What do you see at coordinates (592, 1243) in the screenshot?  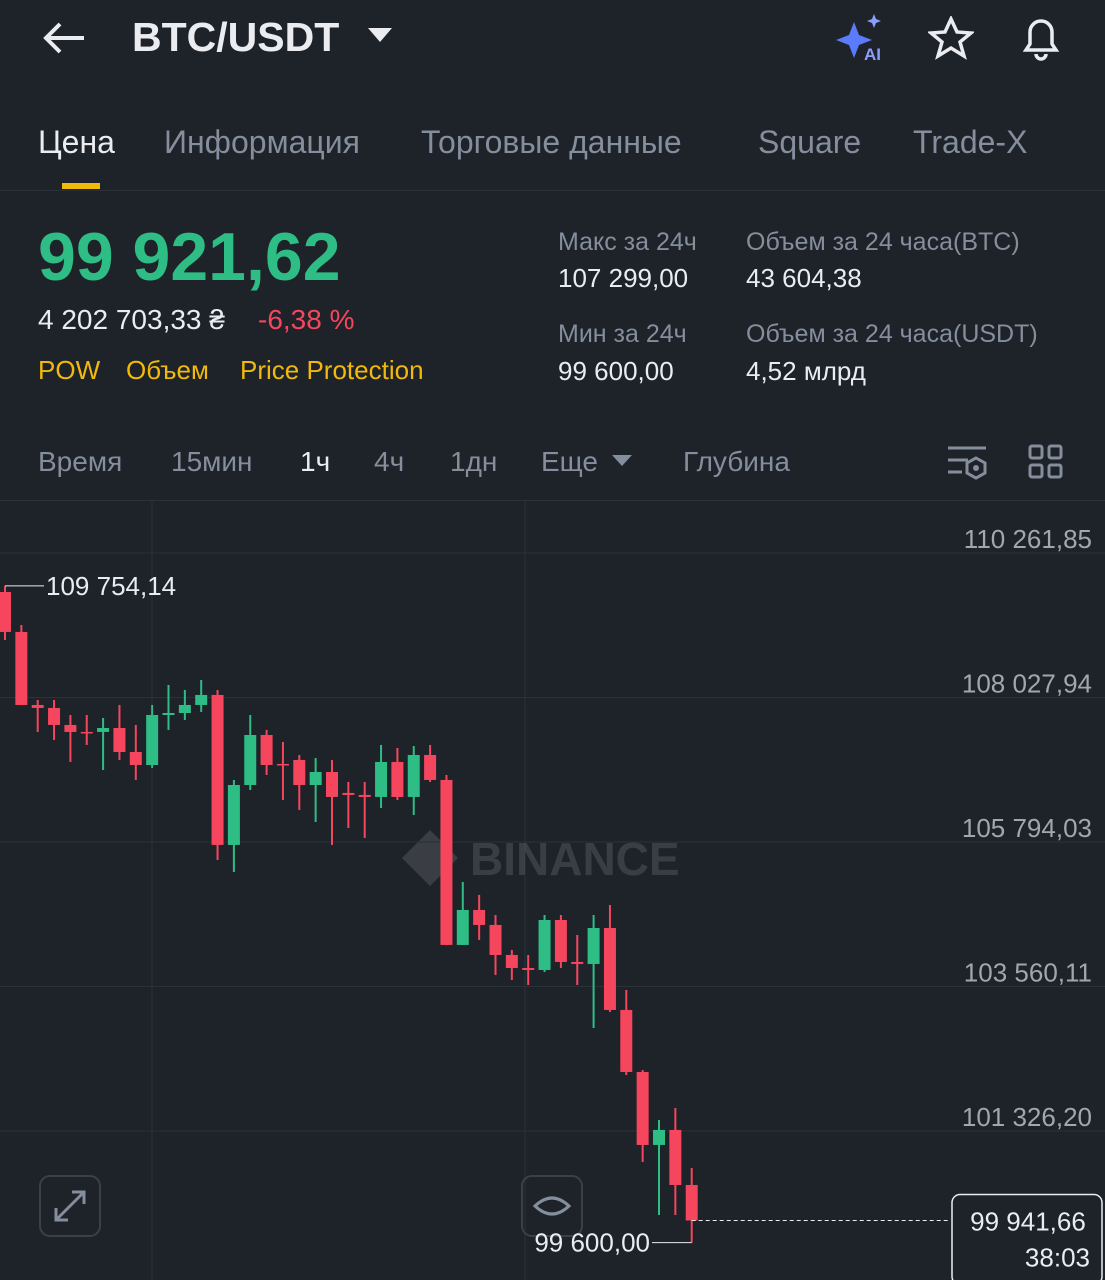 I see `min-label: 99 600,00` at bounding box center [592, 1243].